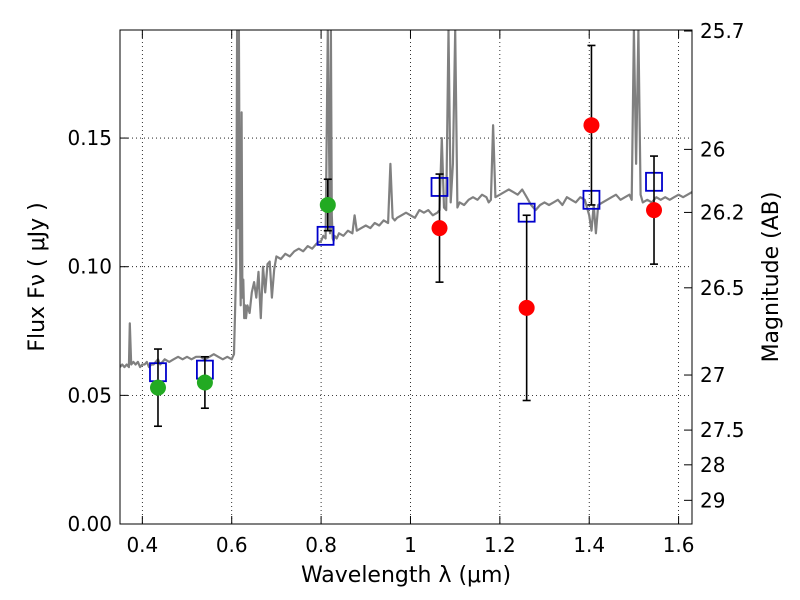  What do you see at coordinates (142, 545) in the screenshot?
I see `x-tick-label: 0.4` at bounding box center [142, 545].